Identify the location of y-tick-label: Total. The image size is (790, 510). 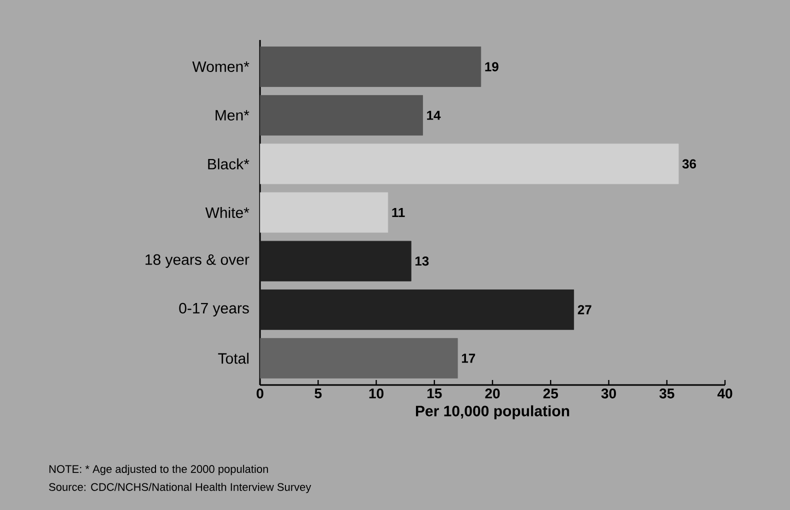
(233, 358).